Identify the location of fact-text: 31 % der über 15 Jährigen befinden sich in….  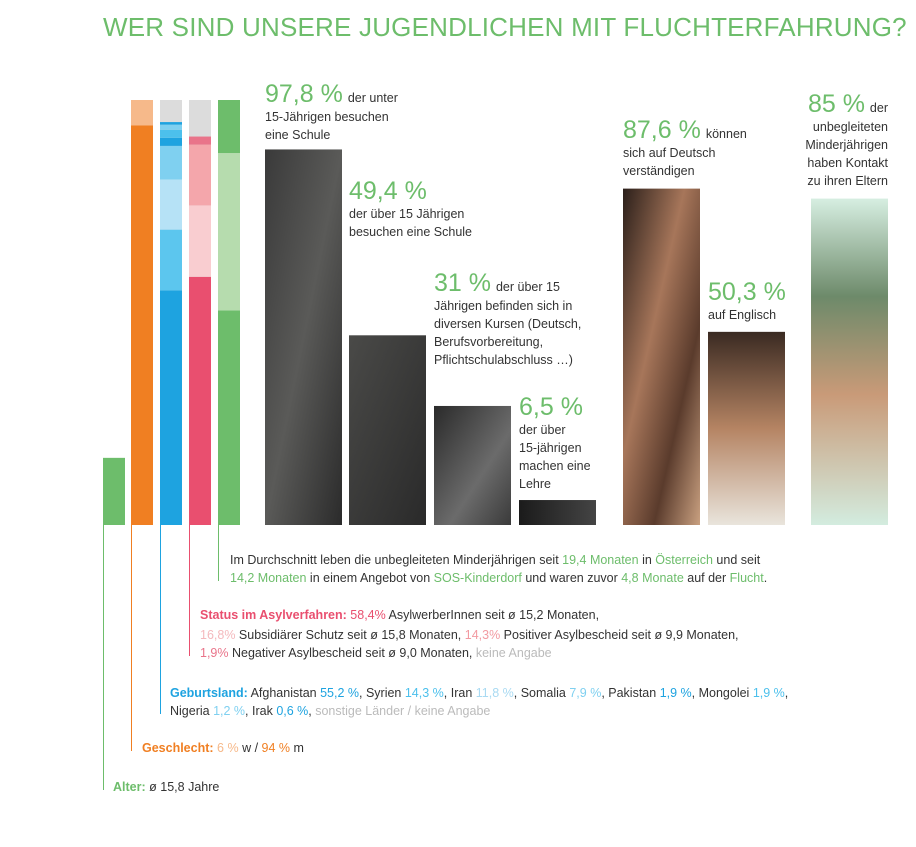
(507, 319).